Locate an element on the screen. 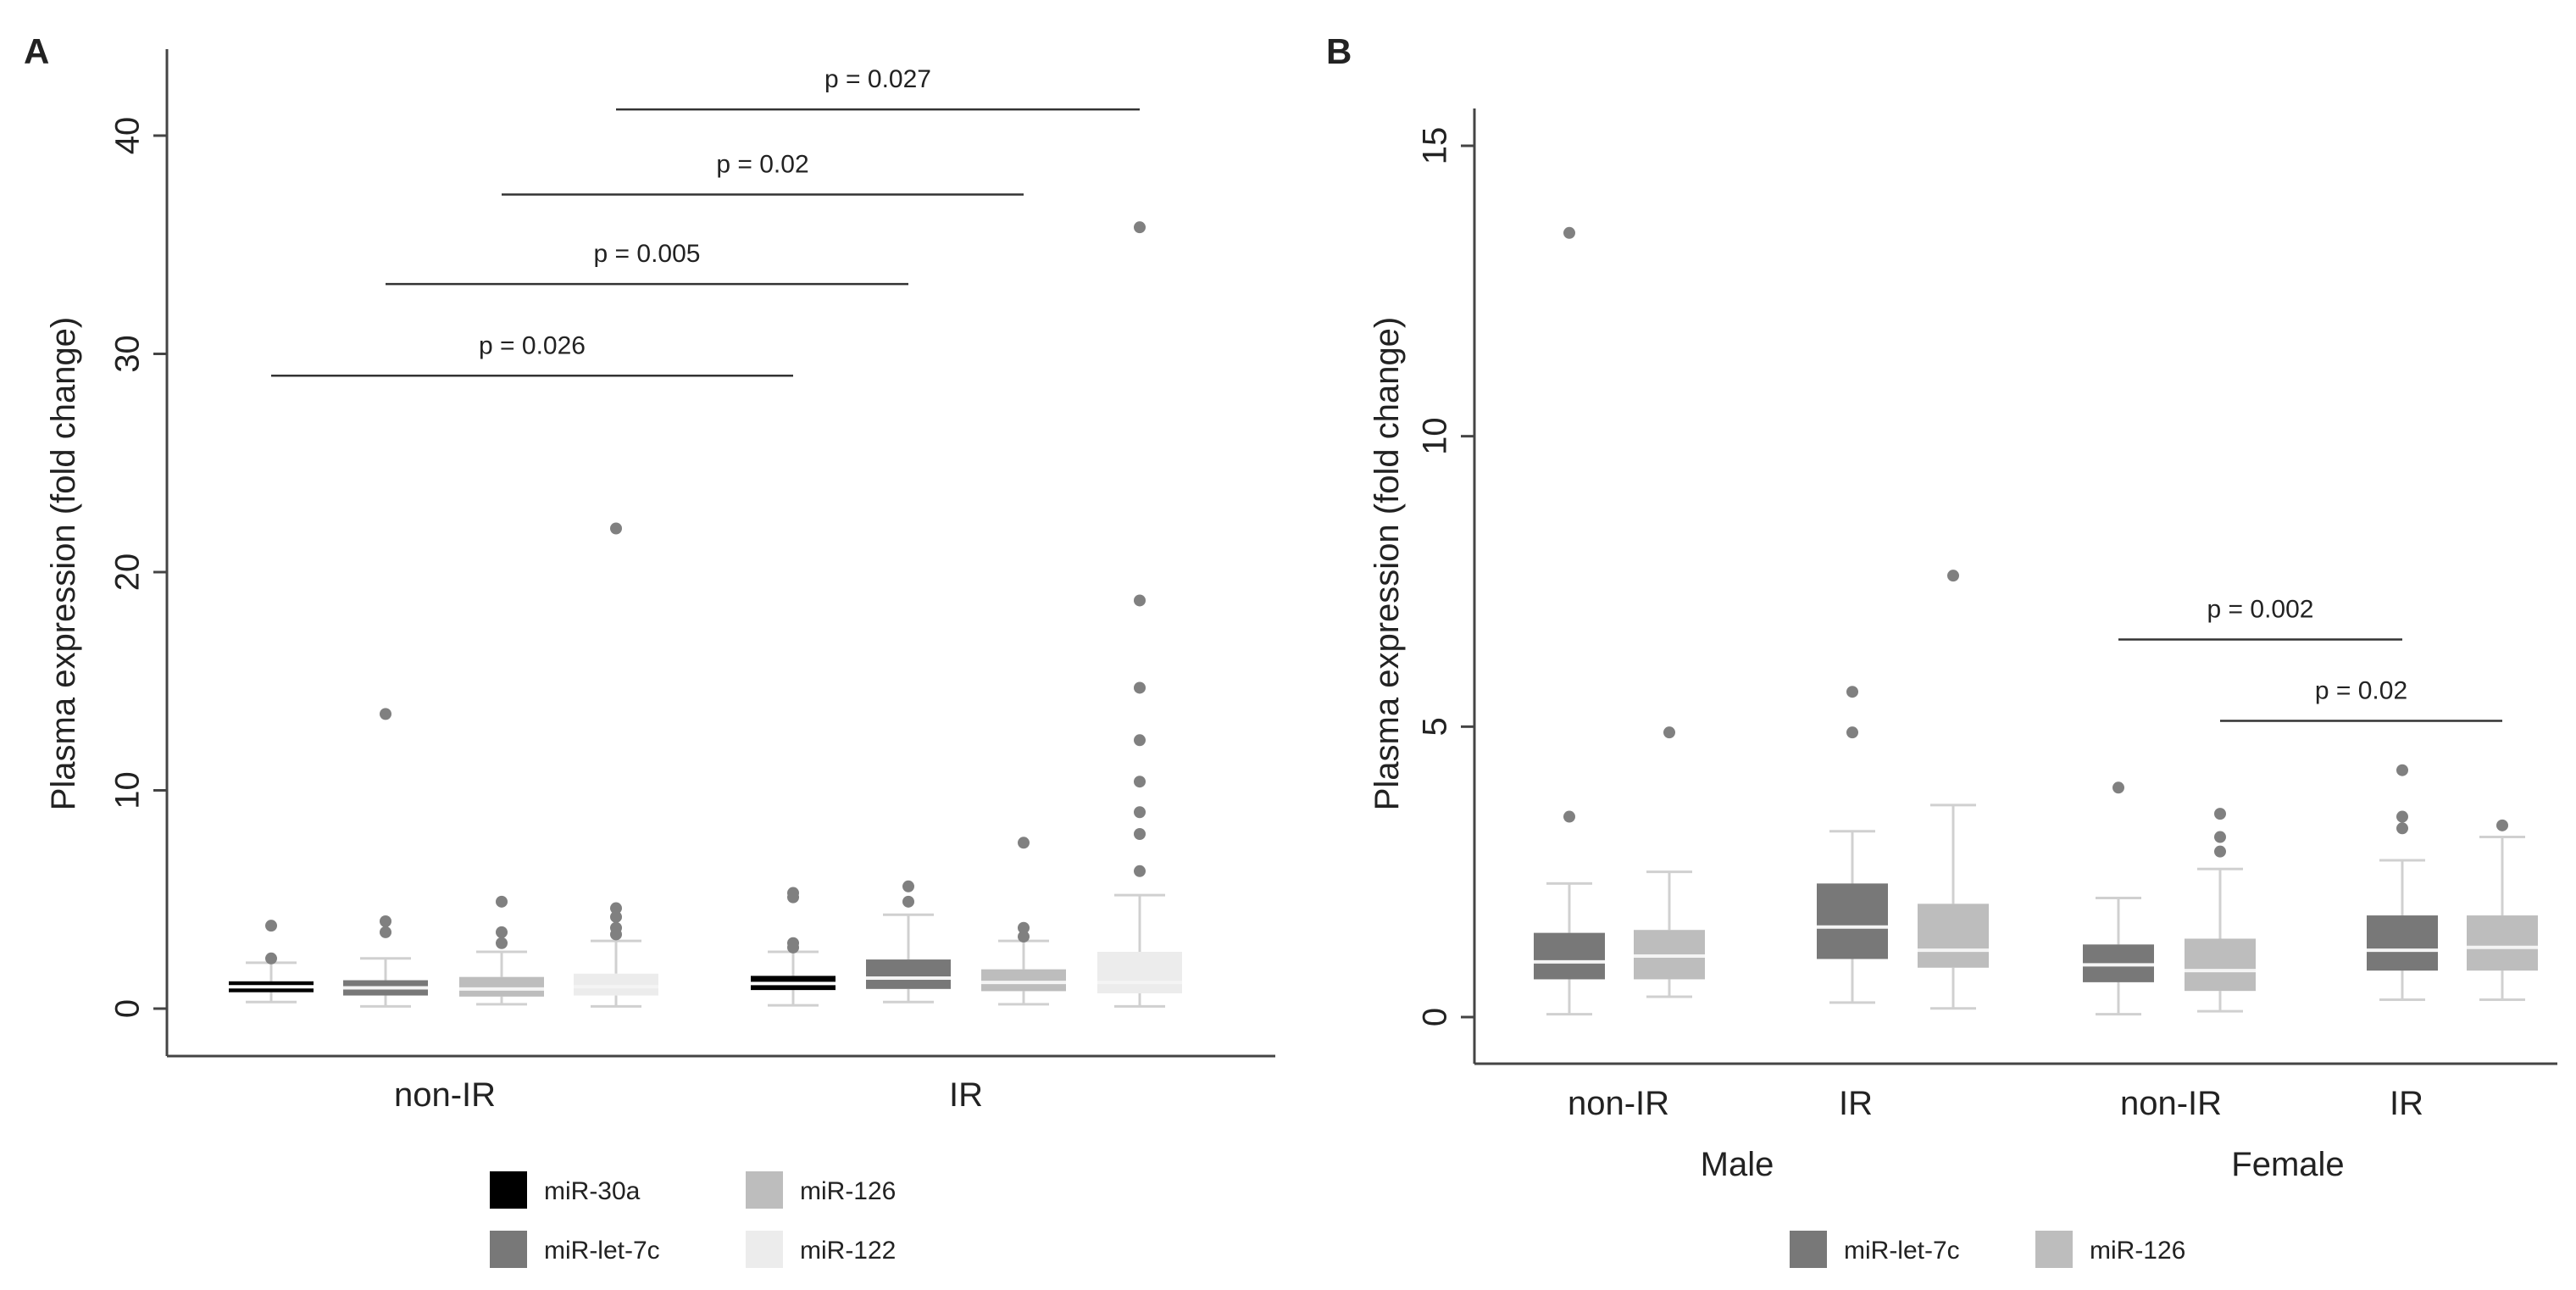 The height and width of the screenshot is (1290, 2576). a-legend-label: miR-126 is located at coordinates (848, 1191).